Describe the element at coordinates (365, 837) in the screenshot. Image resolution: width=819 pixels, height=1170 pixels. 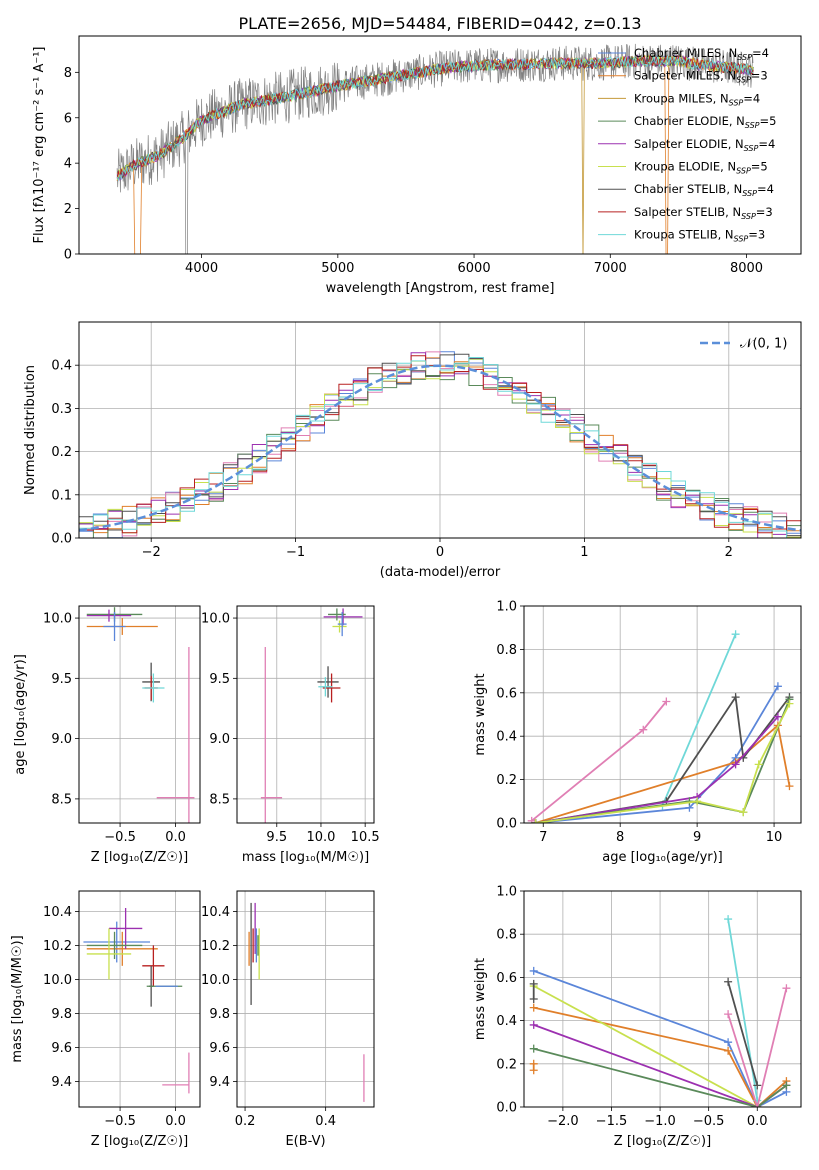
I see `x-tick-label: 10.5` at that location.